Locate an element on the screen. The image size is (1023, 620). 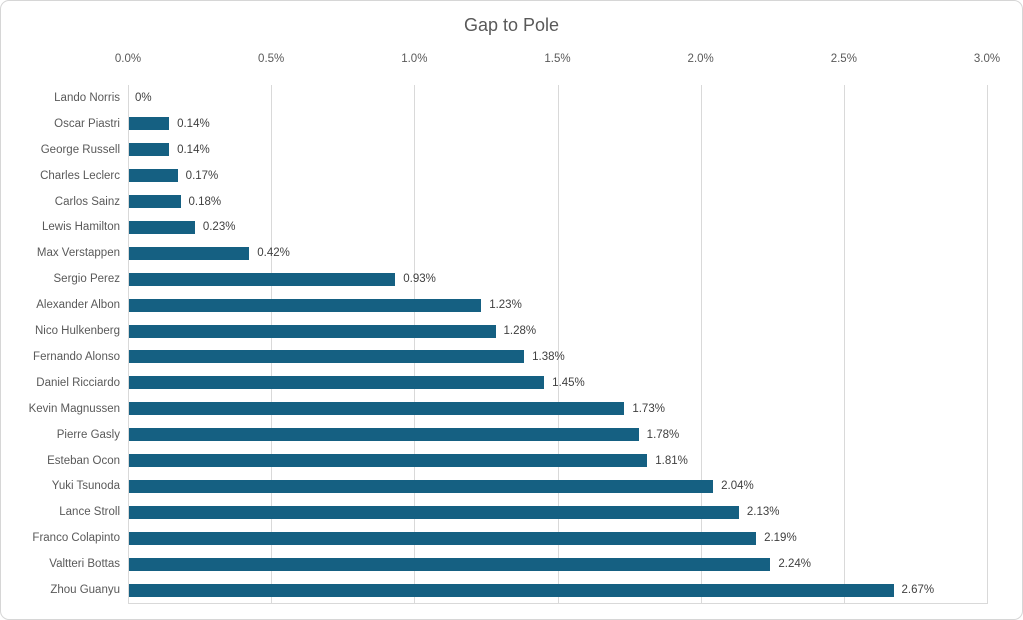
bar-value-label: 2.67% is located at coordinates (918, 590).